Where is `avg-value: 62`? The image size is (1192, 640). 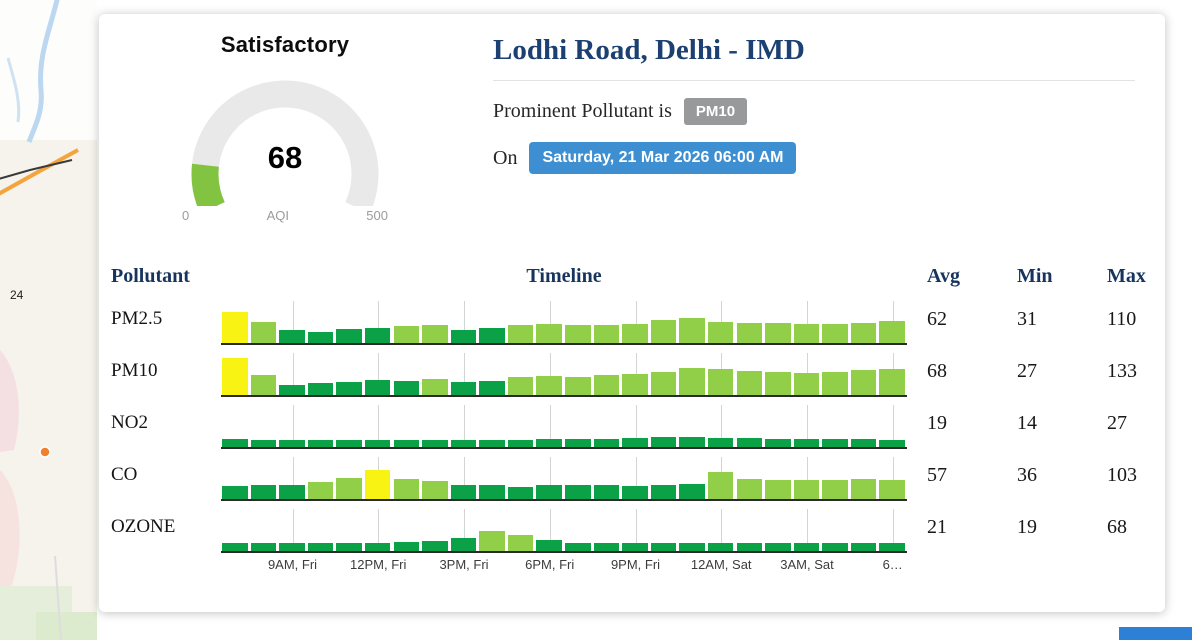
avg-value: 62 is located at coordinates (937, 318).